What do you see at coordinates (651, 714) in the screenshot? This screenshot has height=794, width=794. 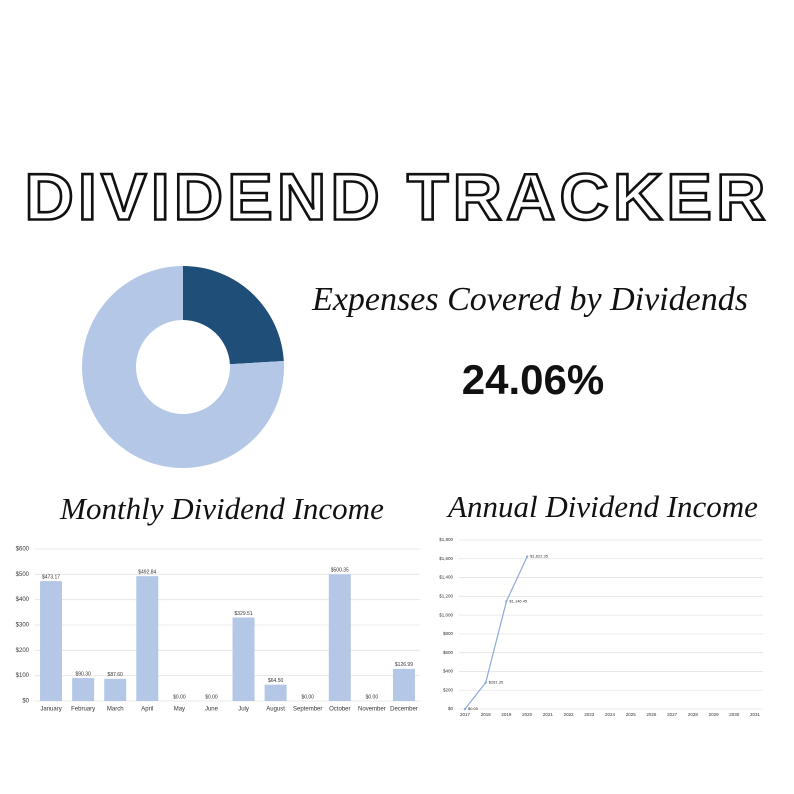 I see `x-tick-label: 2026` at bounding box center [651, 714].